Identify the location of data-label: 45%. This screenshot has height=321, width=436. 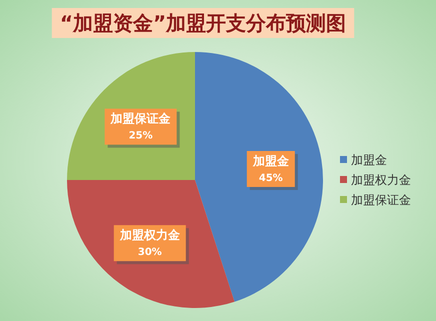
(270, 178).